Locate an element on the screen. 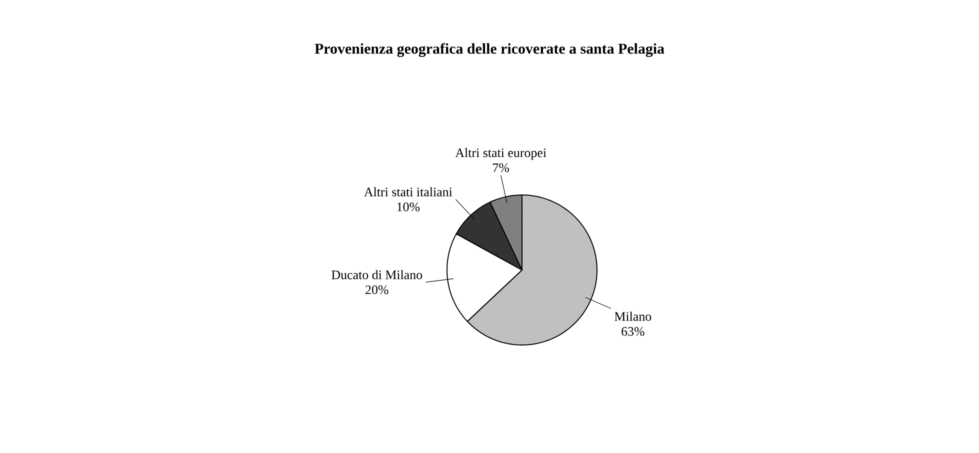 Image resolution: width=979 pixels, height=453 pixels. slice-label: Ducato di Milano is located at coordinates (377, 275).